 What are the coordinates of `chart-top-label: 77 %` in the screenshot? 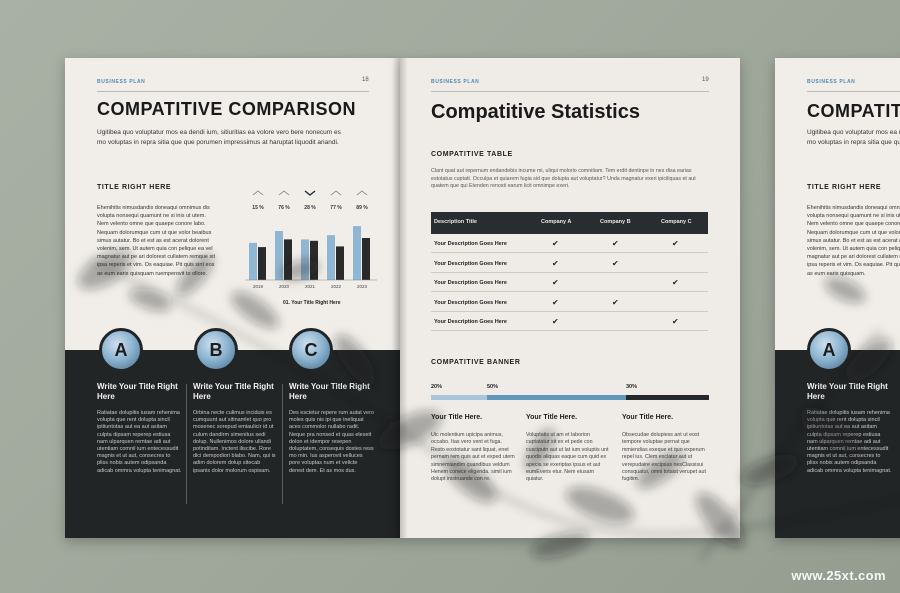 It's located at (336, 208).